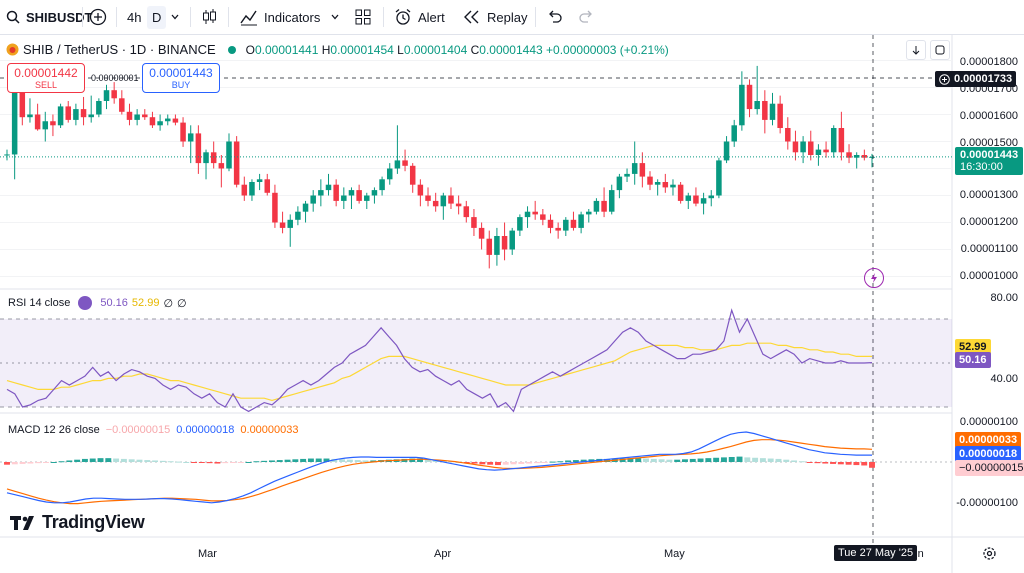 This screenshot has width=1024, height=573. Describe the element at coordinates (134, 17) in the screenshot. I see `interval-4h-button: 4h` at that location.